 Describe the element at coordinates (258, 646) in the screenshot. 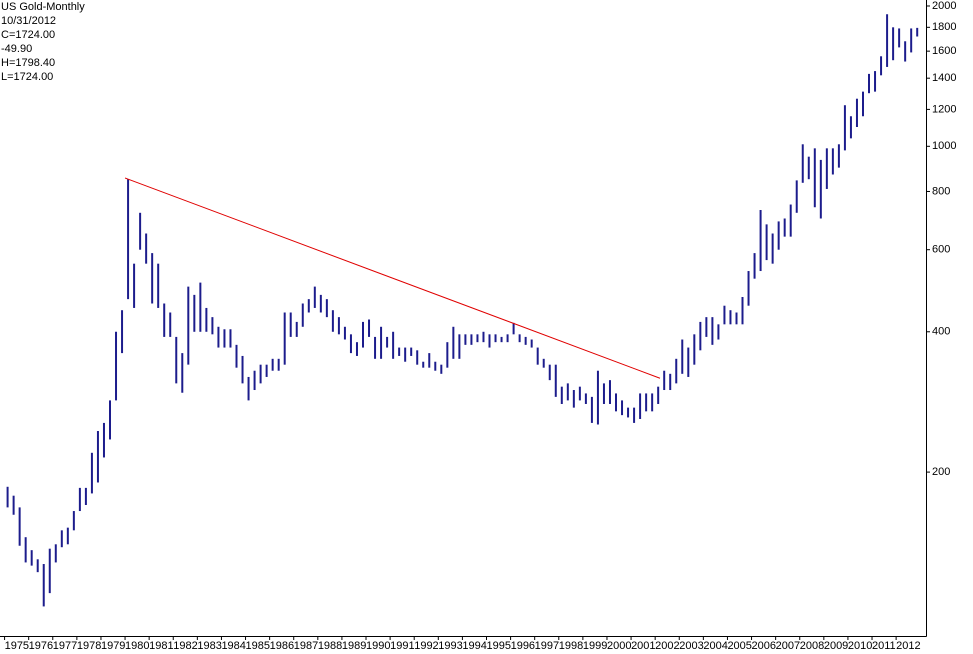

I see `x-tick-label: 1985` at that location.